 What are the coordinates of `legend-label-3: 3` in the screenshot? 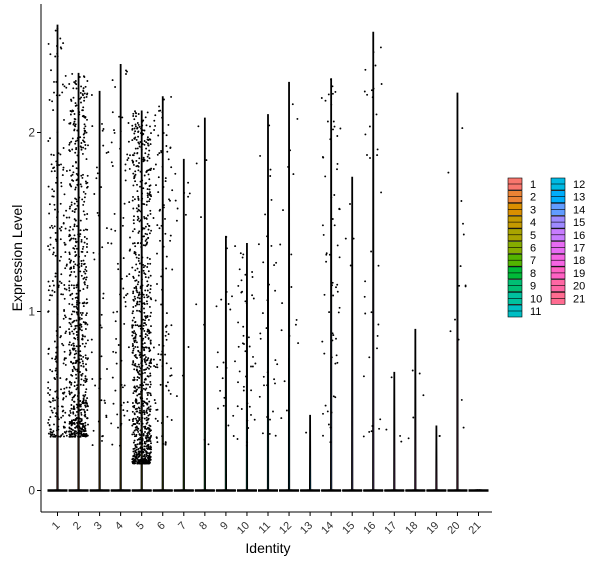 It's located at (533, 210).